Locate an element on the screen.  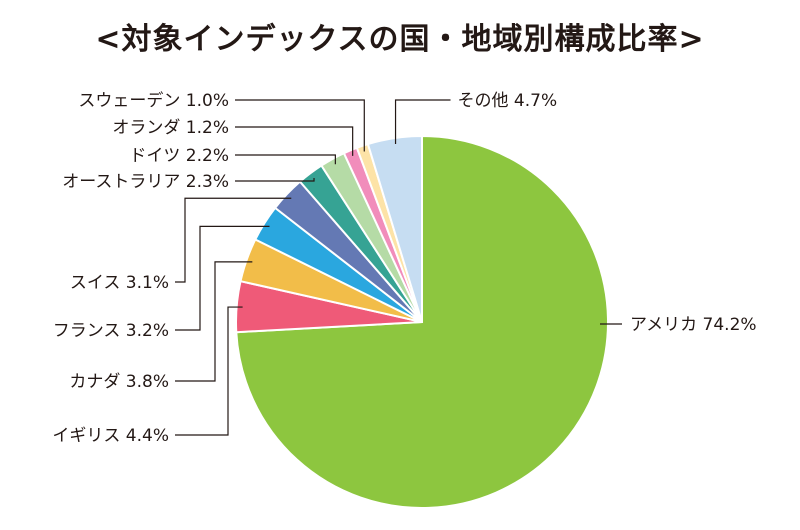
slice-label-8: スウェーデン 1.0% is located at coordinates (153, 100).